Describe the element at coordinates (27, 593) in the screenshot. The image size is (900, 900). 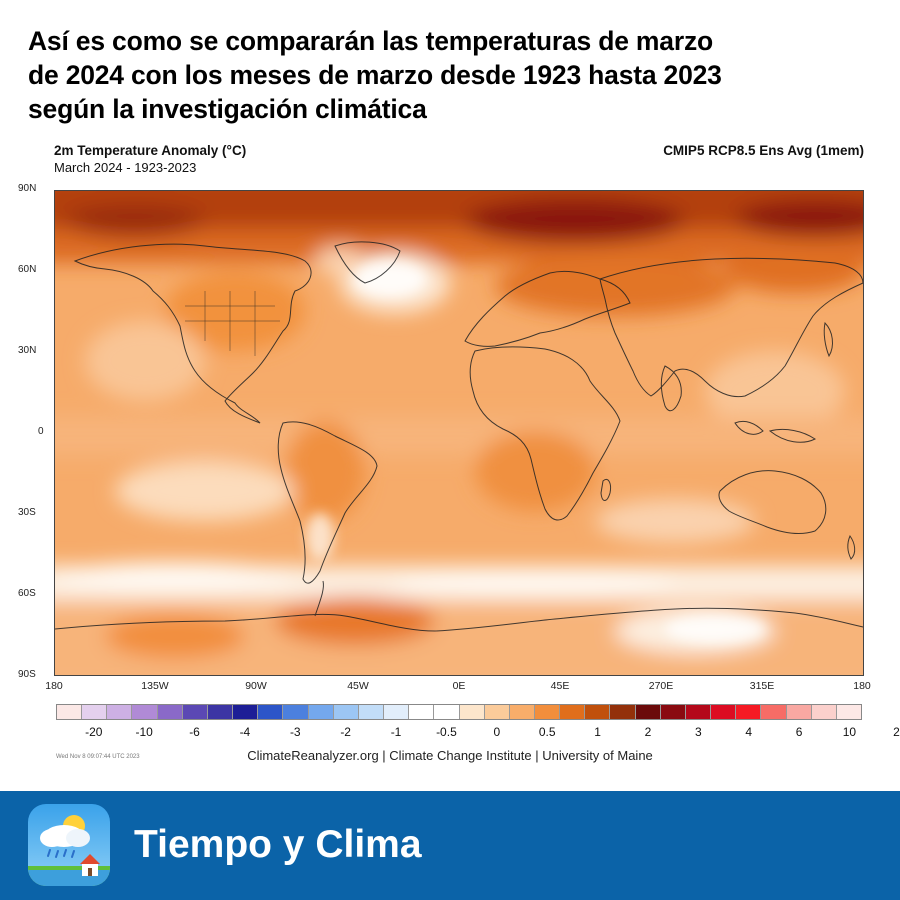
I see `lat-label-60s: 60S` at that location.